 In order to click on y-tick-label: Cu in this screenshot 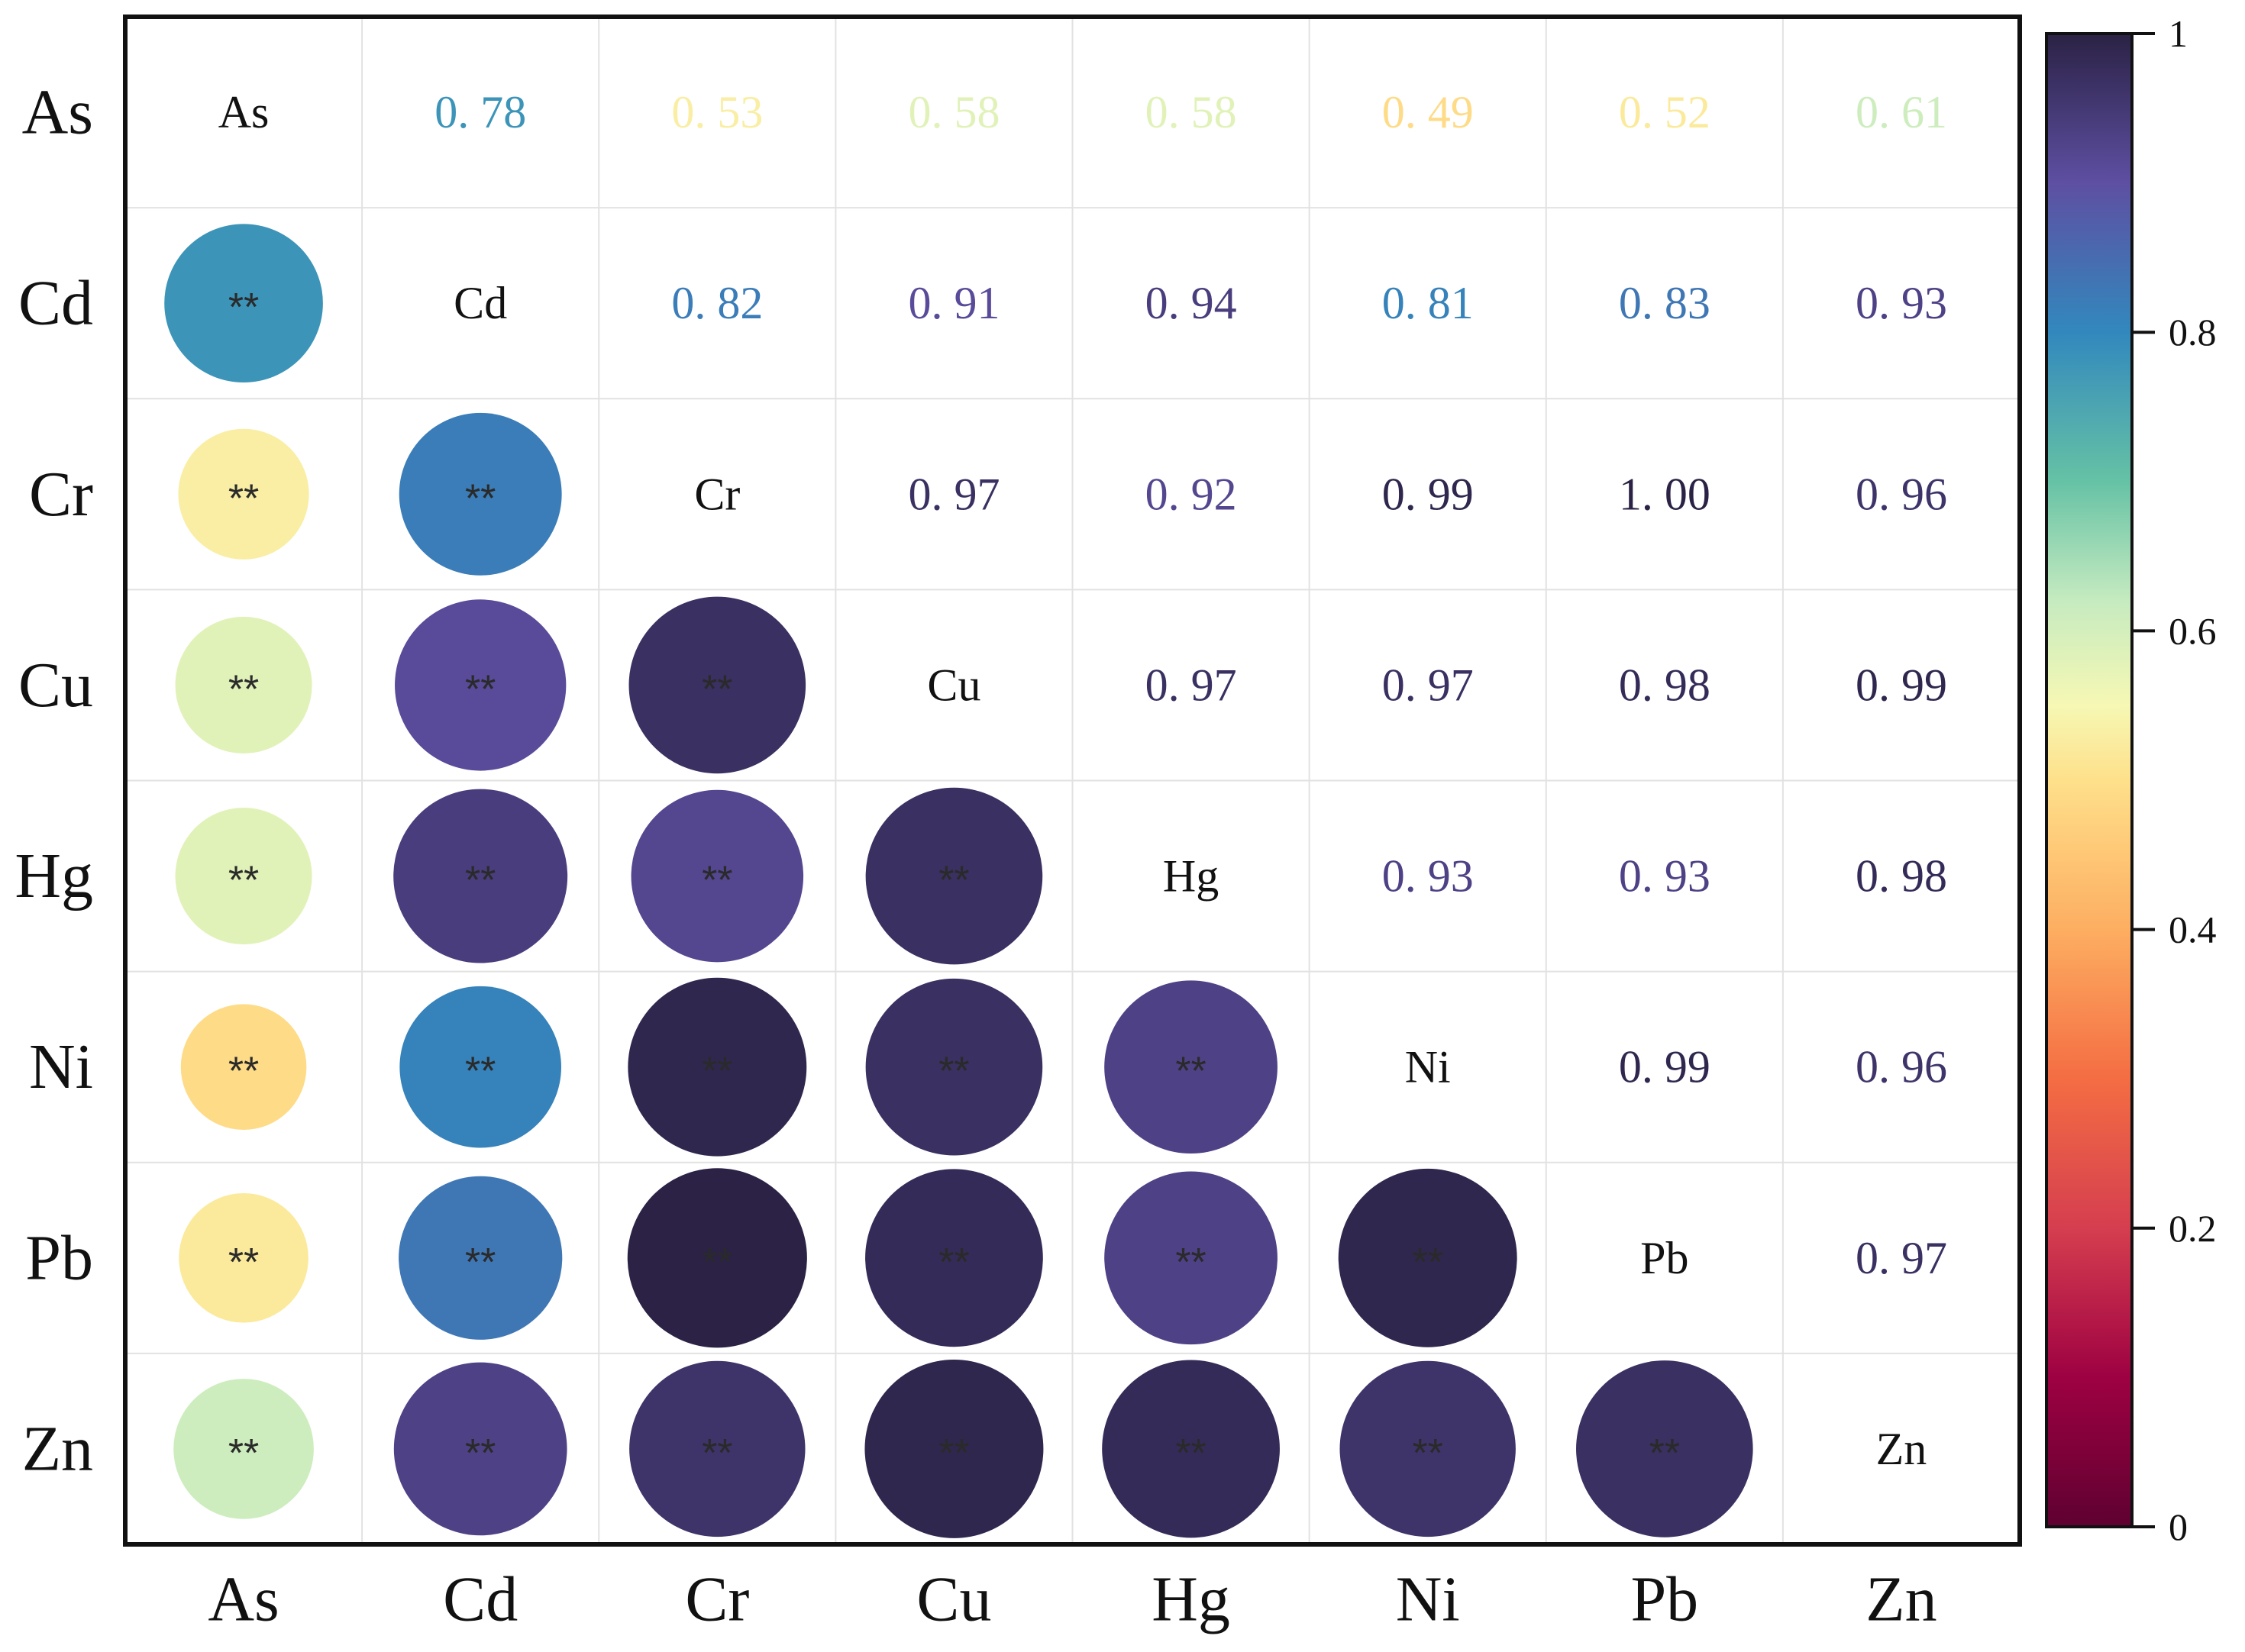, I will do `click(56, 685)`.